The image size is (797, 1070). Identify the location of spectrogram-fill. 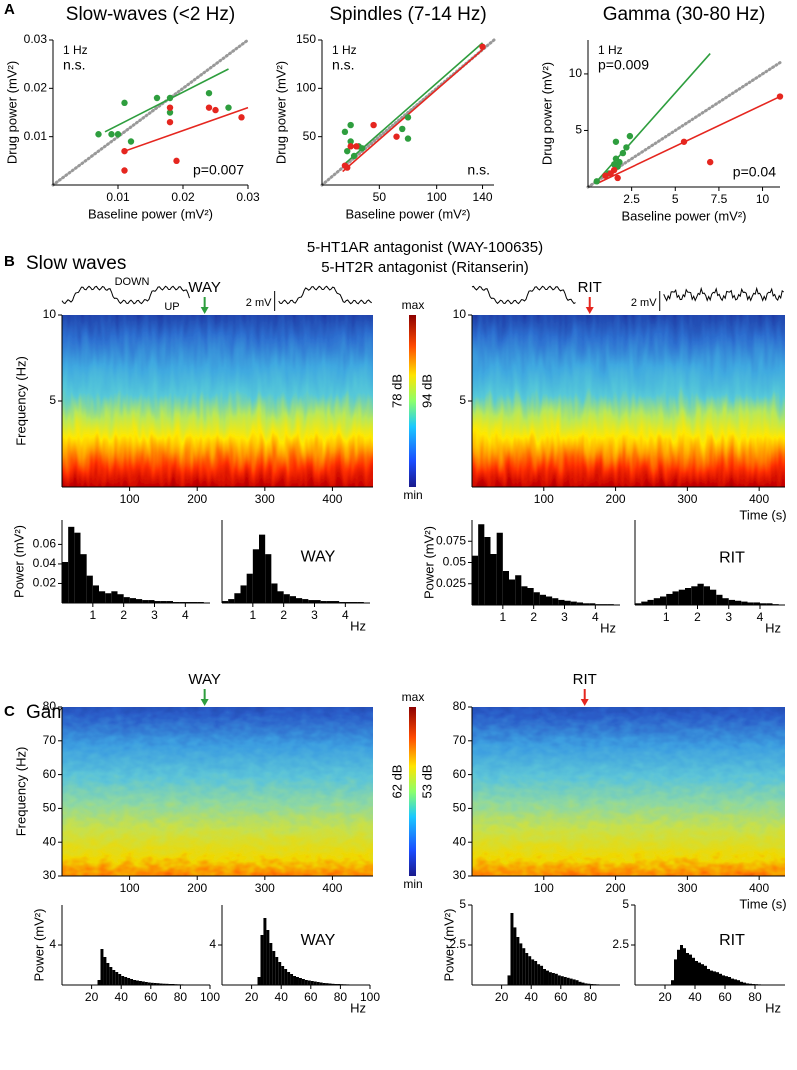
(217, 401).